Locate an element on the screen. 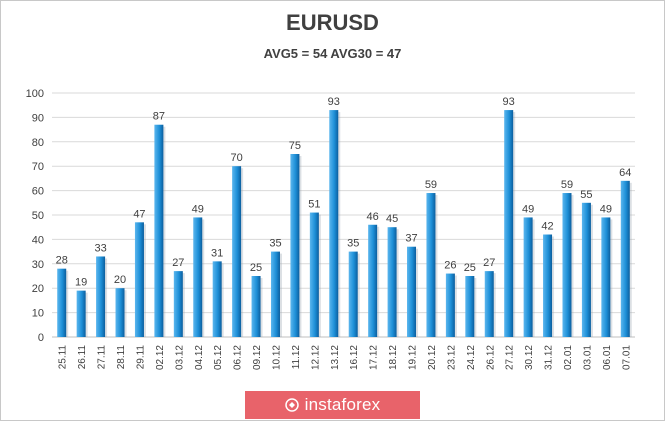  x-tick-label: 30.12 is located at coordinates (529, 357).